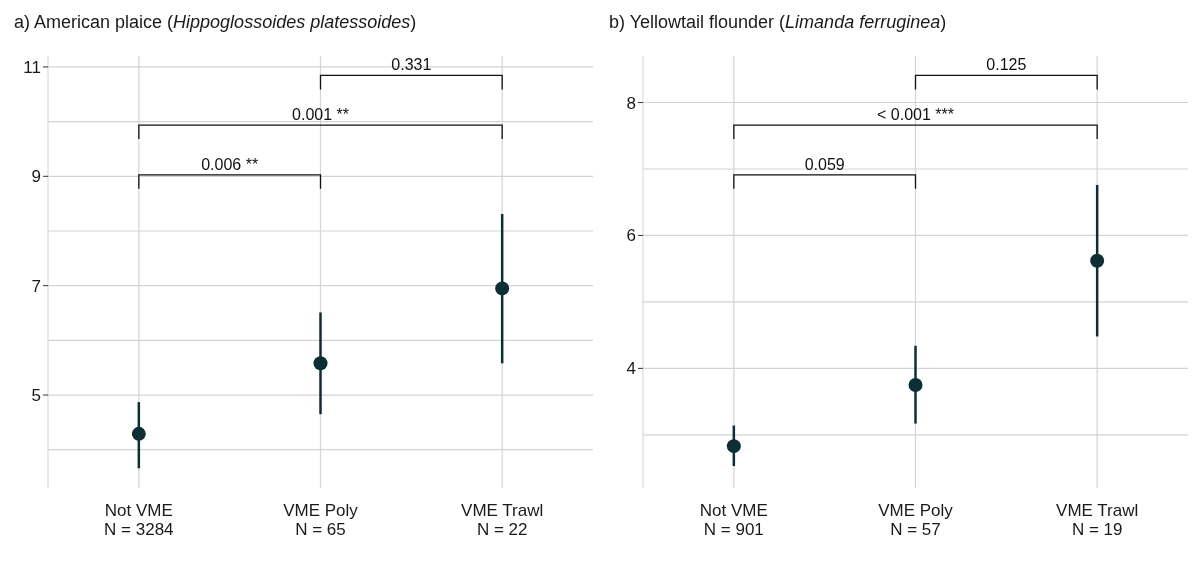 This screenshot has width=1202, height=563. Describe the element at coordinates (631, 236) in the screenshot. I see `y-tick-label: 6` at that location.